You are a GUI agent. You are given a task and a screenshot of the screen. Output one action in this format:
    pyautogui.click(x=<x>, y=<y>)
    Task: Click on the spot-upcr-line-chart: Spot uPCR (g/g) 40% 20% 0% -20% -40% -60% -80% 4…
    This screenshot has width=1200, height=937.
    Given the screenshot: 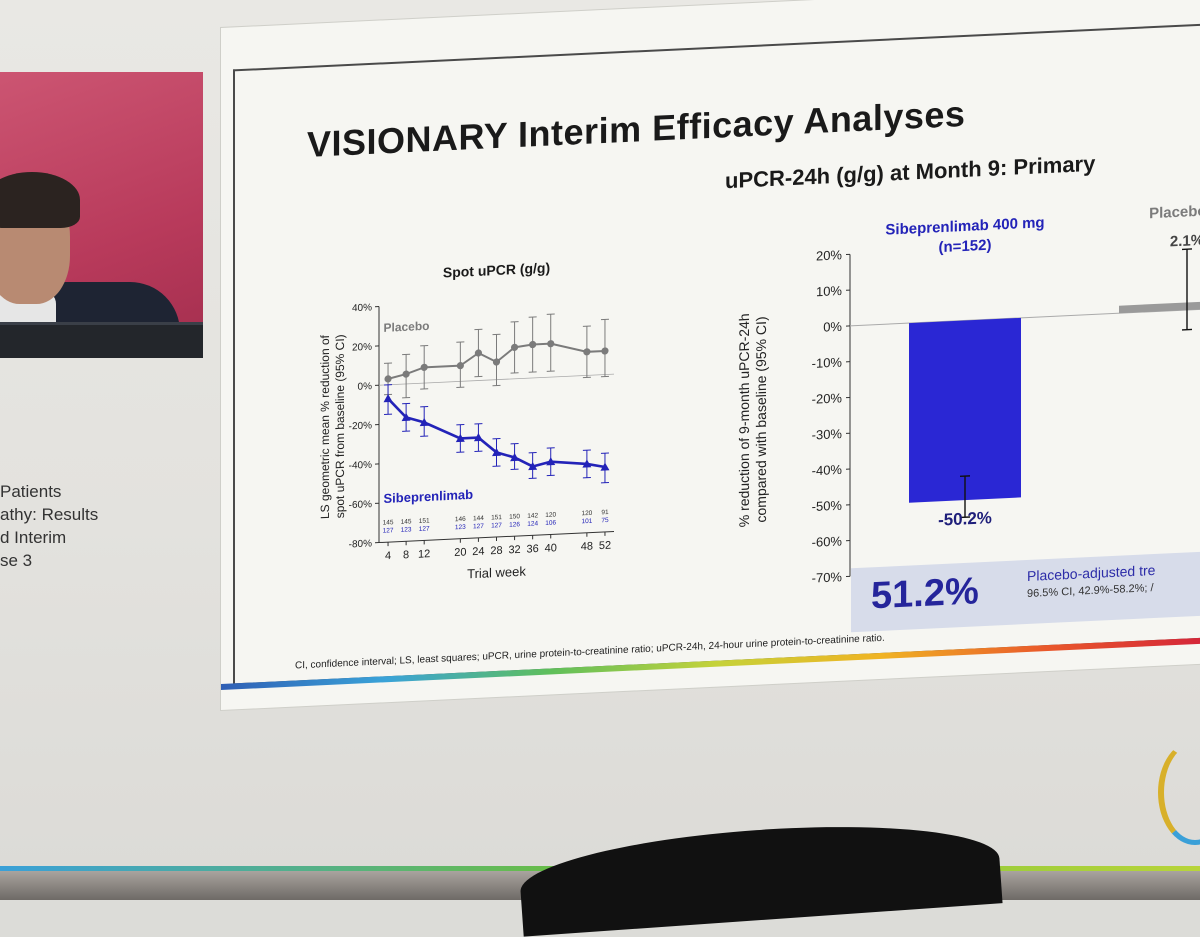 What is the action you would take?
    pyautogui.click(x=449, y=439)
    